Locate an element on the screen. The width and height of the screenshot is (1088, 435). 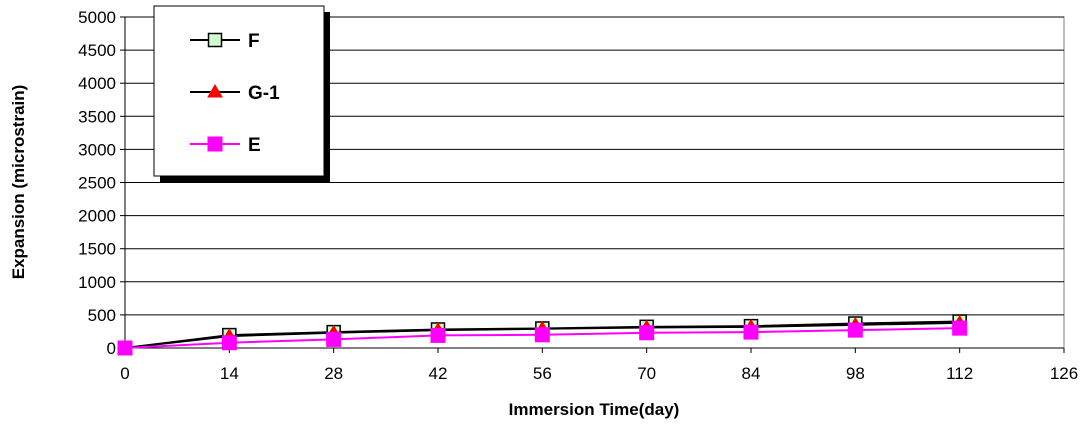
y-tick-label: 3000 is located at coordinates (97, 149).